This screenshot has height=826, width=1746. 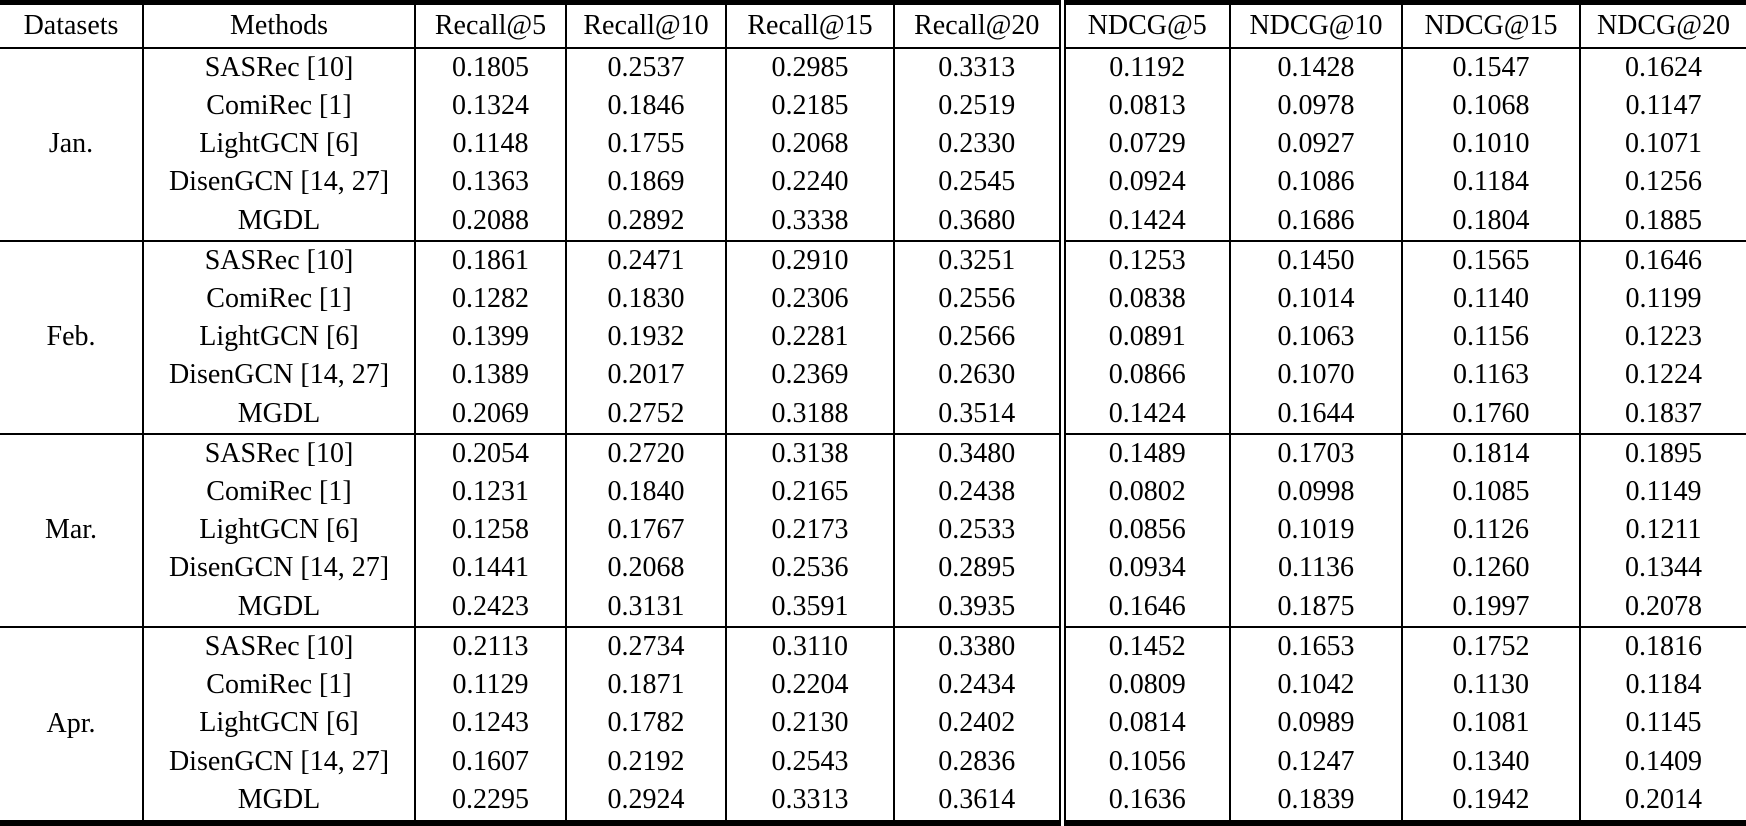 What do you see at coordinates (809, 337) in the screenshot?
I see `metric-value: 0.2281` at bounding box center [809, 337].